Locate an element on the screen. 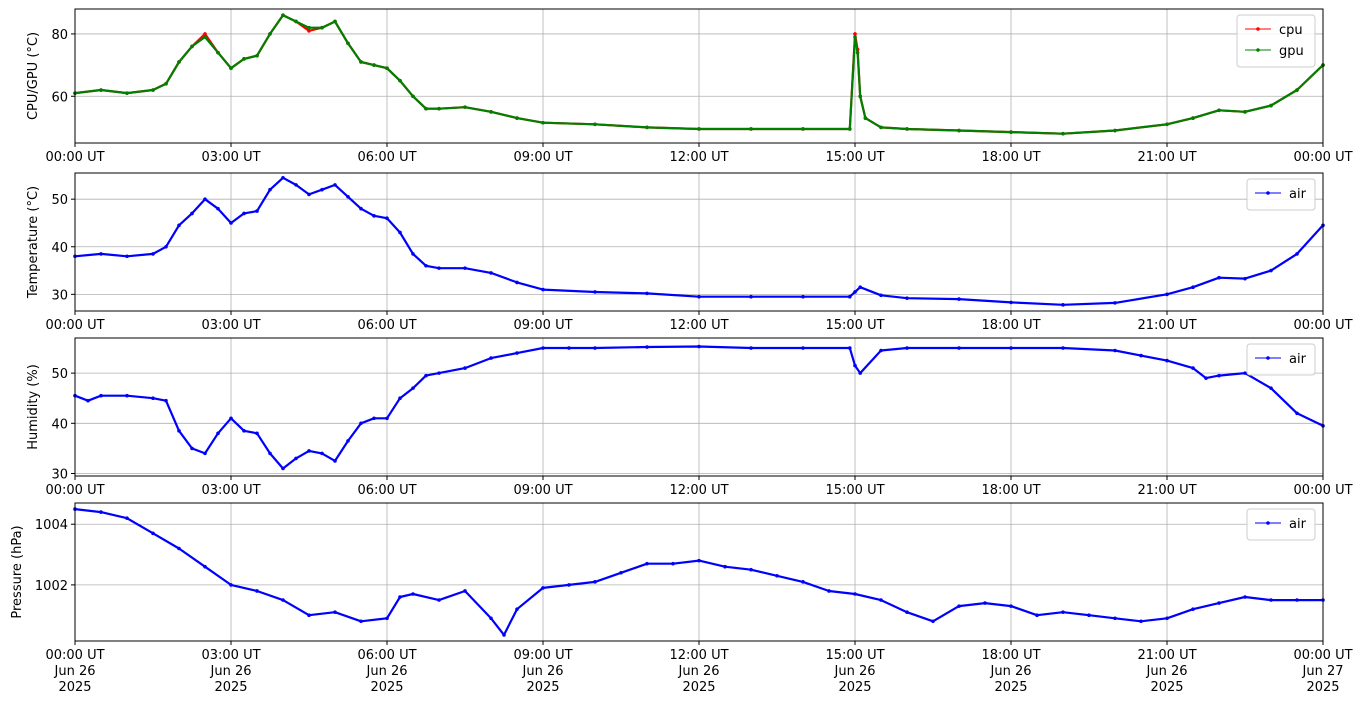 The width and height of the screenshot is (1364, 711). y-axis-label: Pressure (hPa) is located at coordinates (17, 571).